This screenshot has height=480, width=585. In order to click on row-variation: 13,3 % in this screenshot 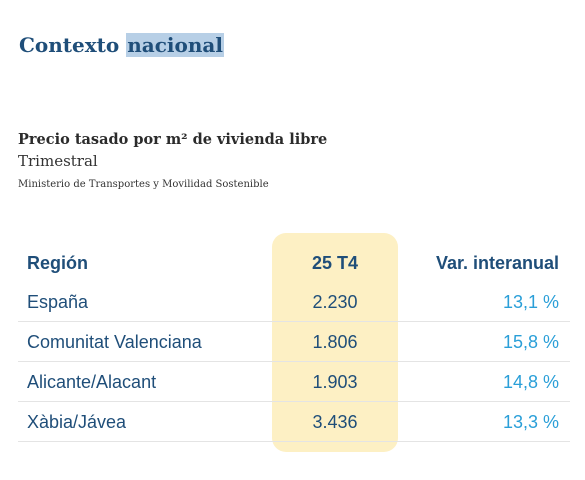, I will do `click(530, 422)`.